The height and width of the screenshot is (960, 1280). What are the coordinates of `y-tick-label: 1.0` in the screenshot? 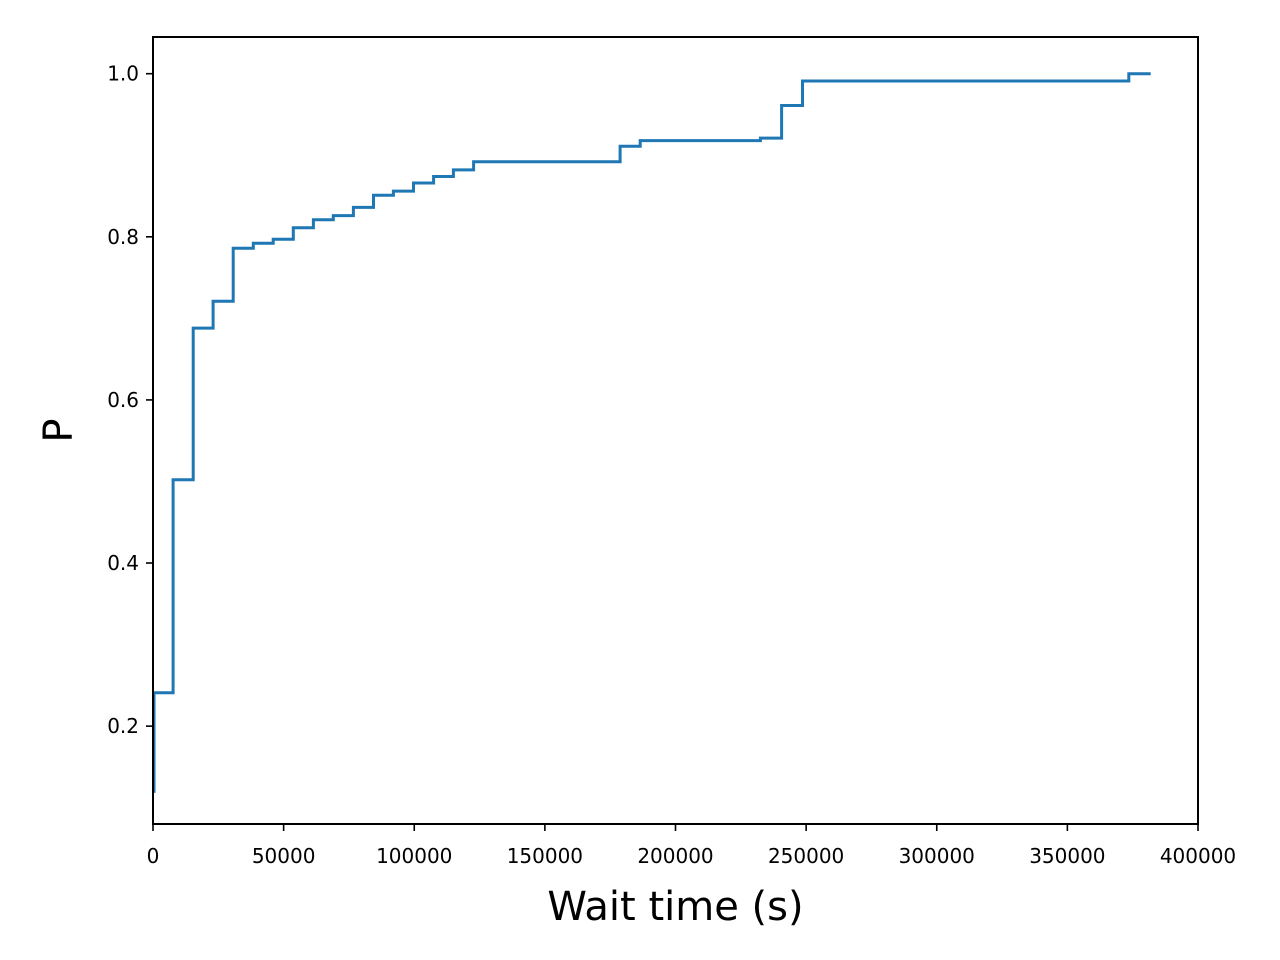 It's located at (123, 74).